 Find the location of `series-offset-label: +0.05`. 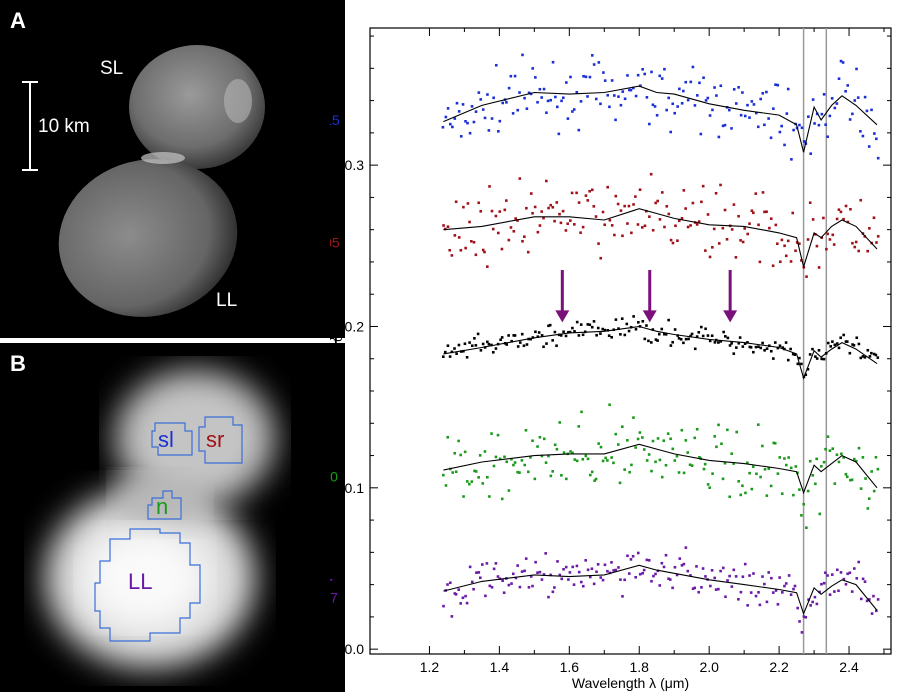

series-offset-label: +0.05 is located at coordinates (335, 243).